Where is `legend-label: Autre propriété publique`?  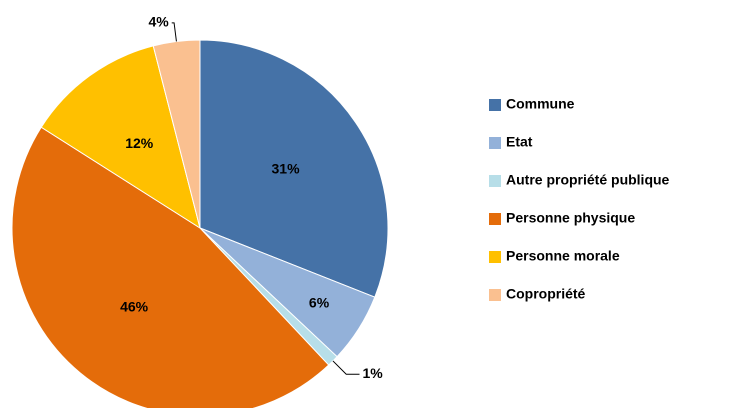
legend-label: Autre propriété publique is located at coordinates (588, 180).